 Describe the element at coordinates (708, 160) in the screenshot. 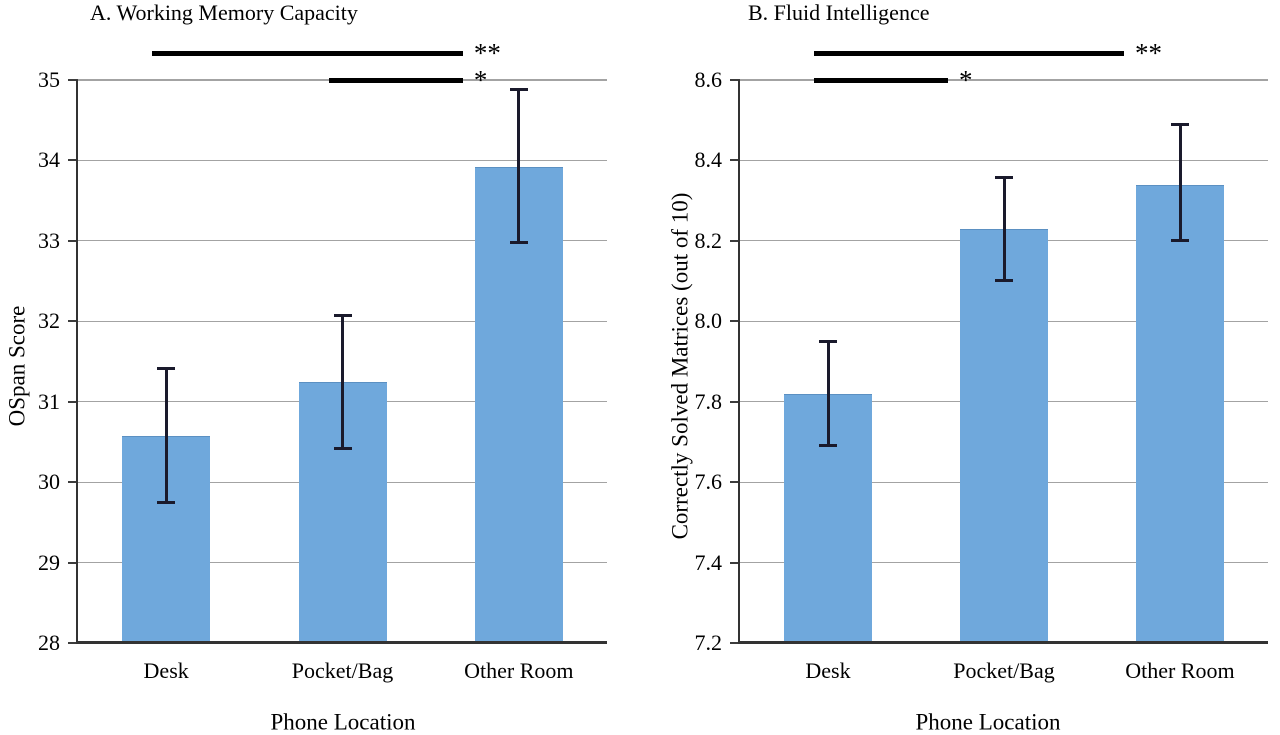

I see `y-tick-label: 8.4` at that location.